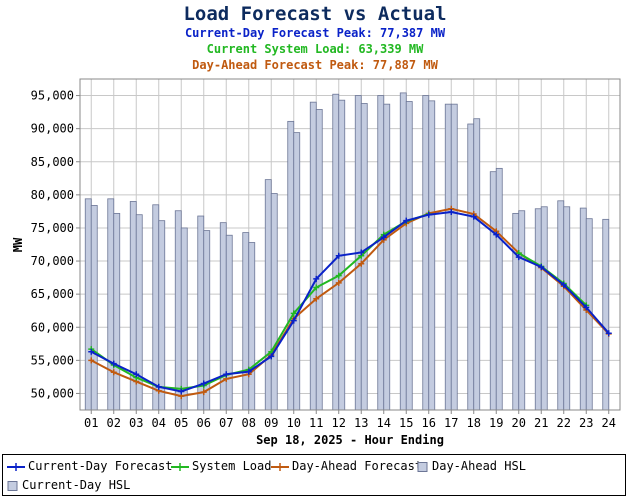  What do you see at coordinates (471, 466) in the screenshot?
I see `legend-item-day-ahead-hsl: Day-Ahead HSL` at bounding box center [471, 466].